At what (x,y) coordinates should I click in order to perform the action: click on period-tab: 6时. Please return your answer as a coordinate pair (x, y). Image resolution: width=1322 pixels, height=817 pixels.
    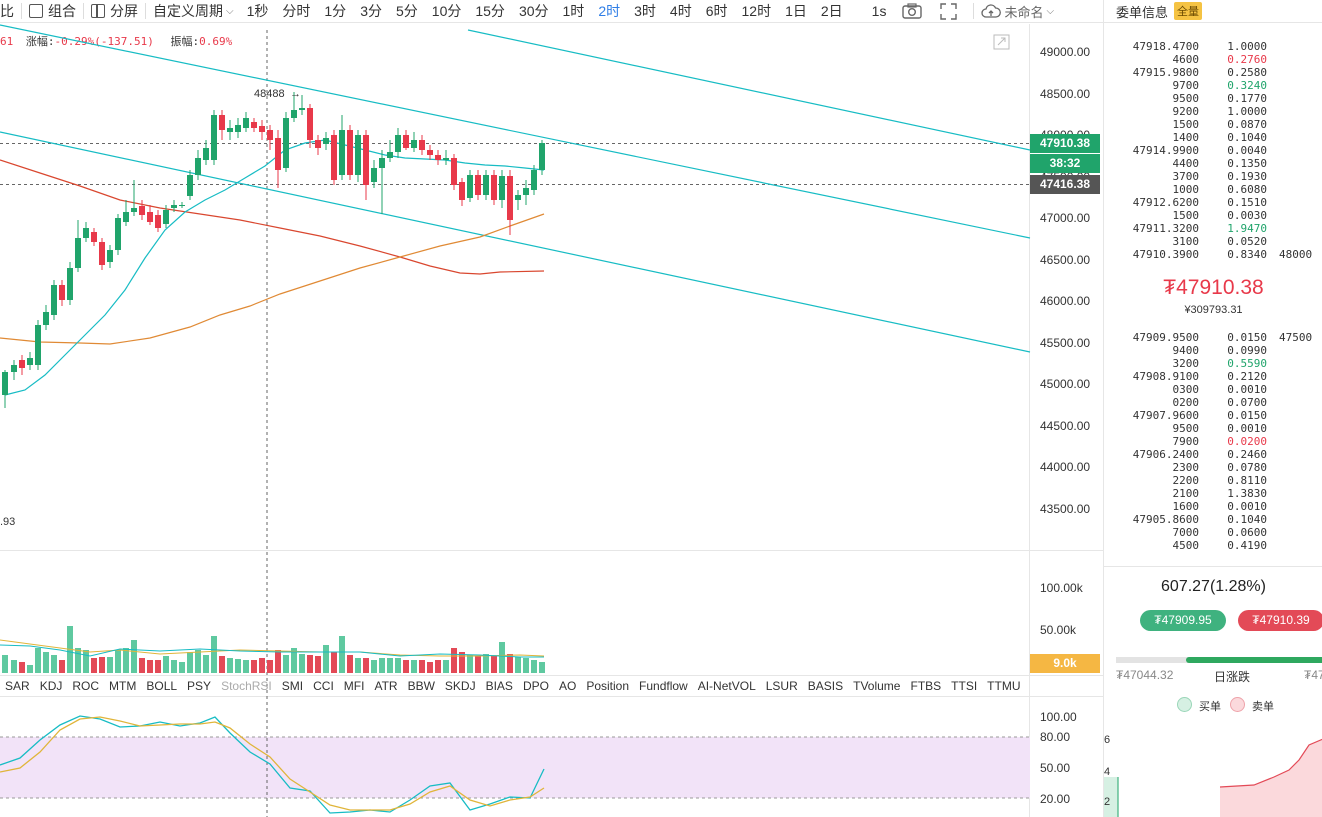
    Looking at the image, I should click on (716, 11).